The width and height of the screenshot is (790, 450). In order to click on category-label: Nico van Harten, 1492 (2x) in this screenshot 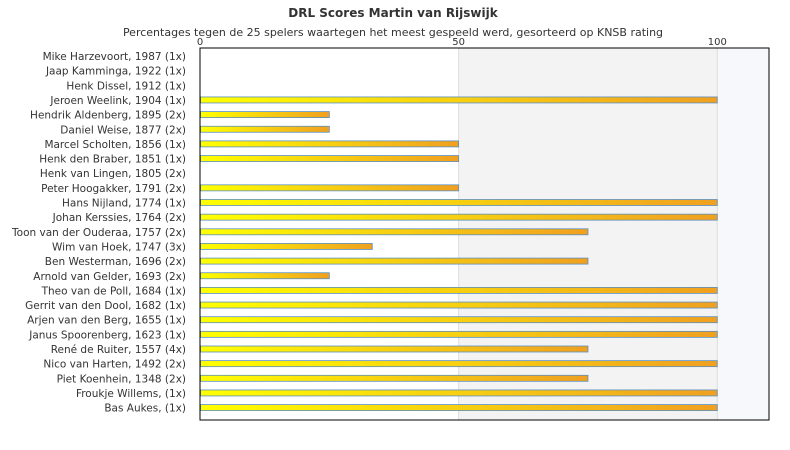, I will do `click(114, 365)`.